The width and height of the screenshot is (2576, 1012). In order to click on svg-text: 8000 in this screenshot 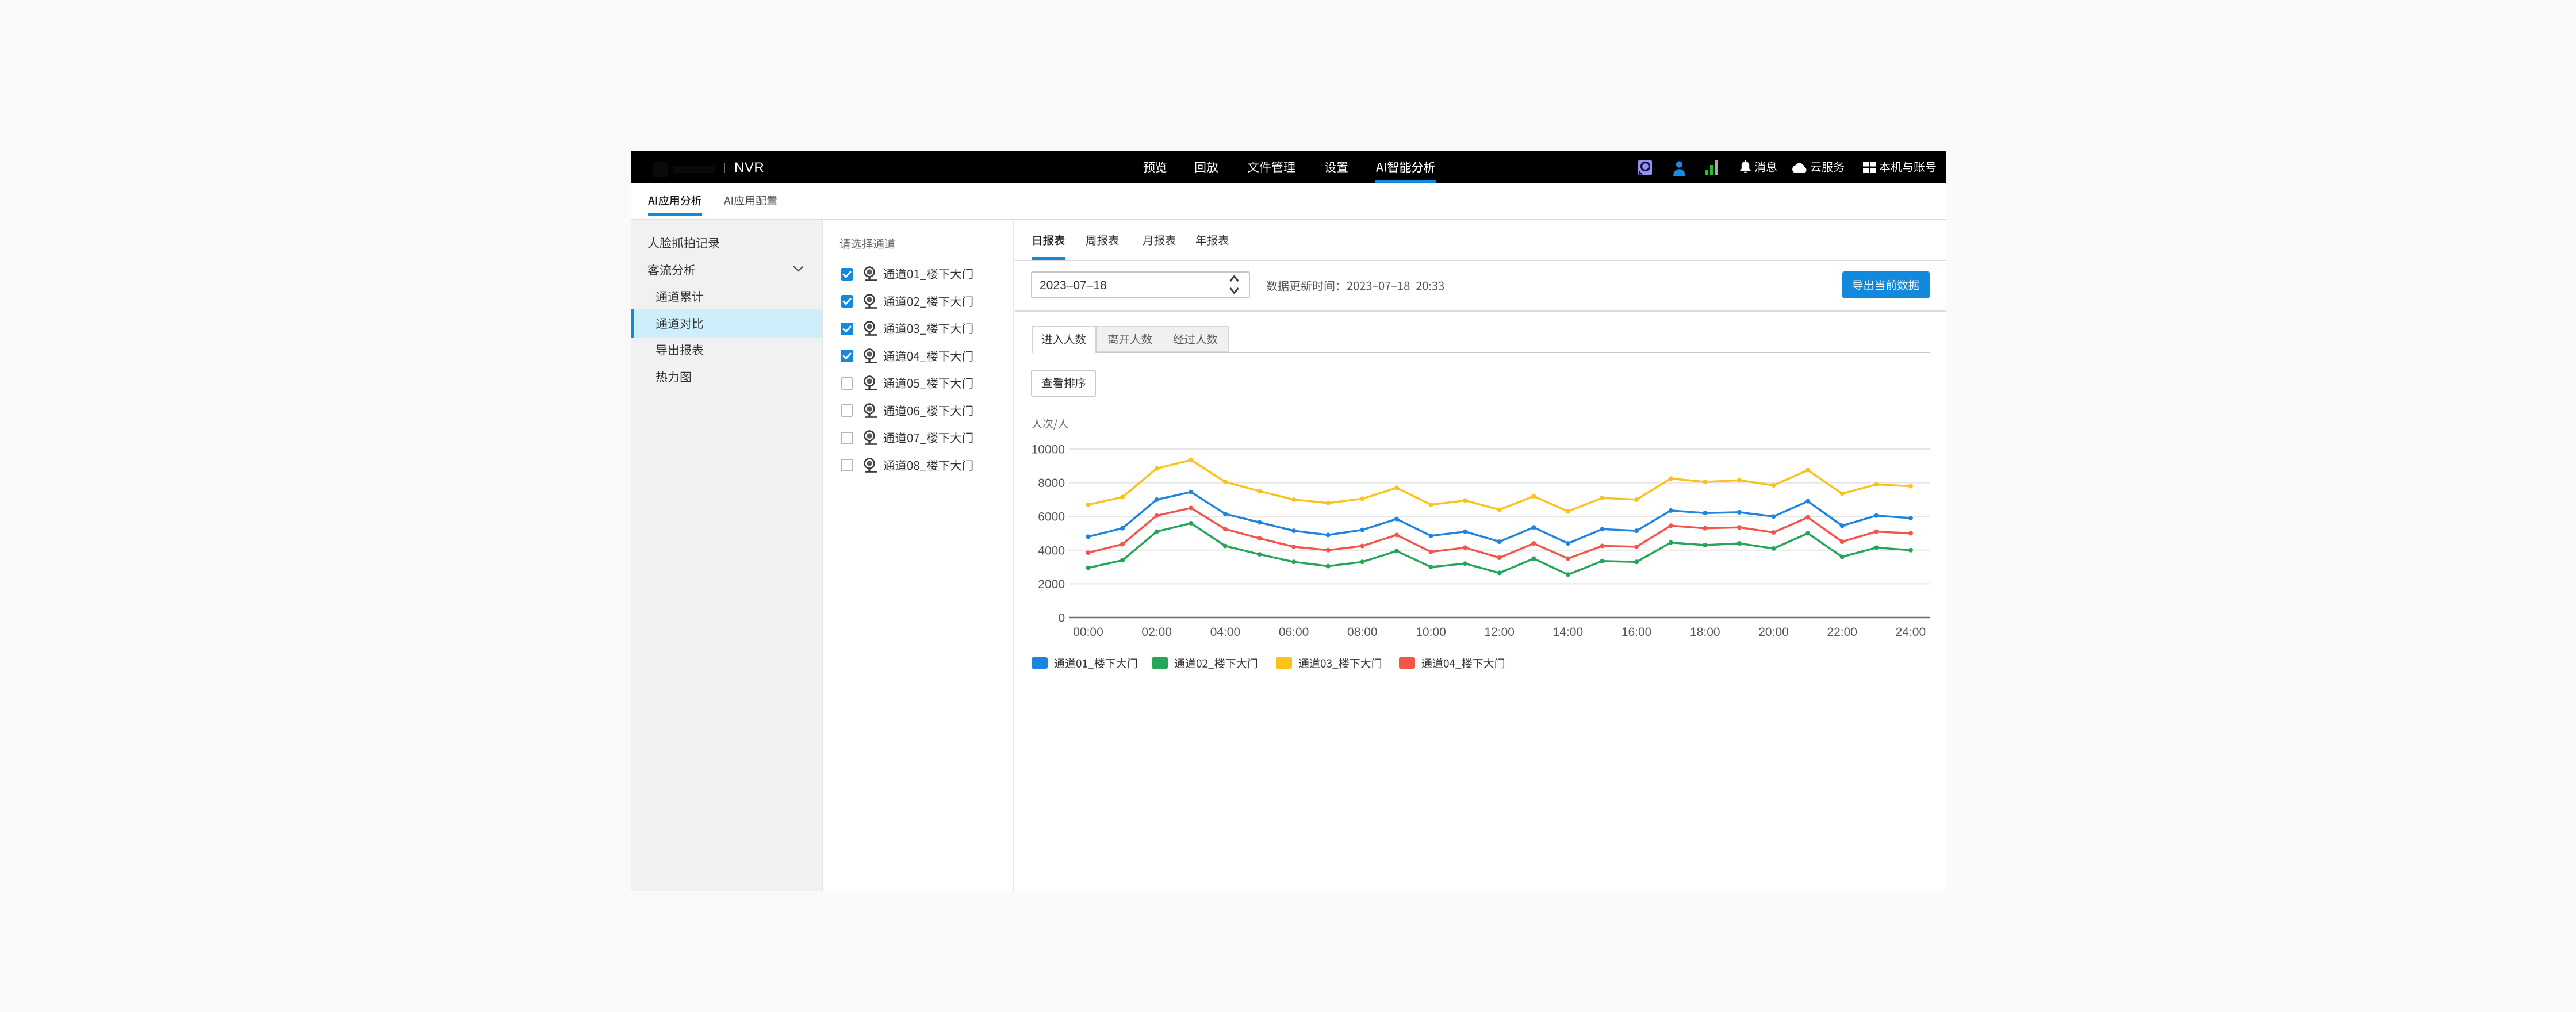, I will do `click(1051, 483)`.